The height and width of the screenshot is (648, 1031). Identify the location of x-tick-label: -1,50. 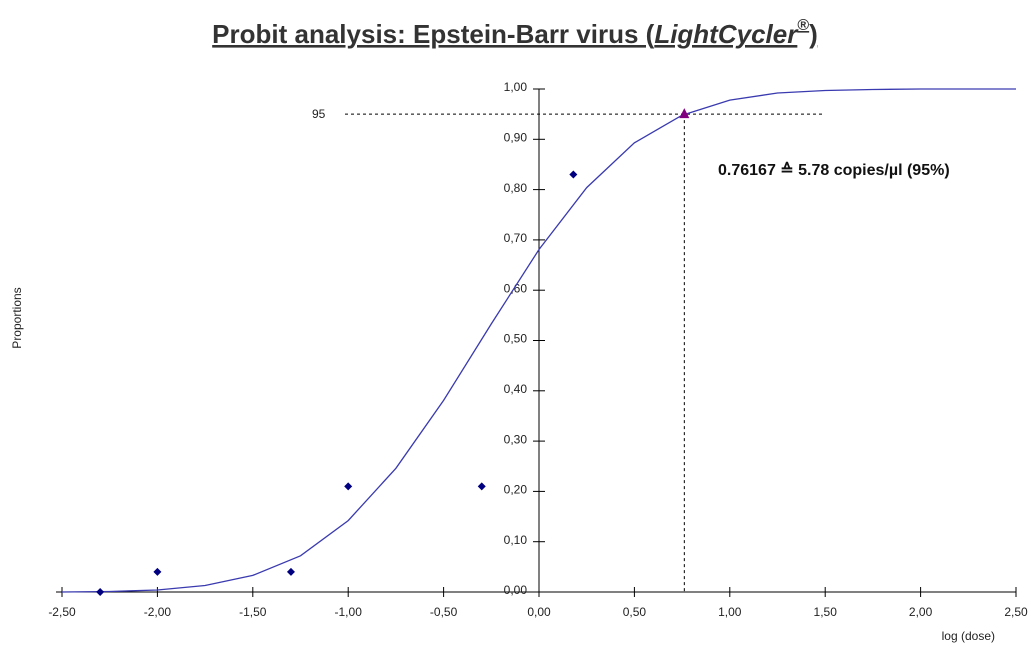
(253, 612).